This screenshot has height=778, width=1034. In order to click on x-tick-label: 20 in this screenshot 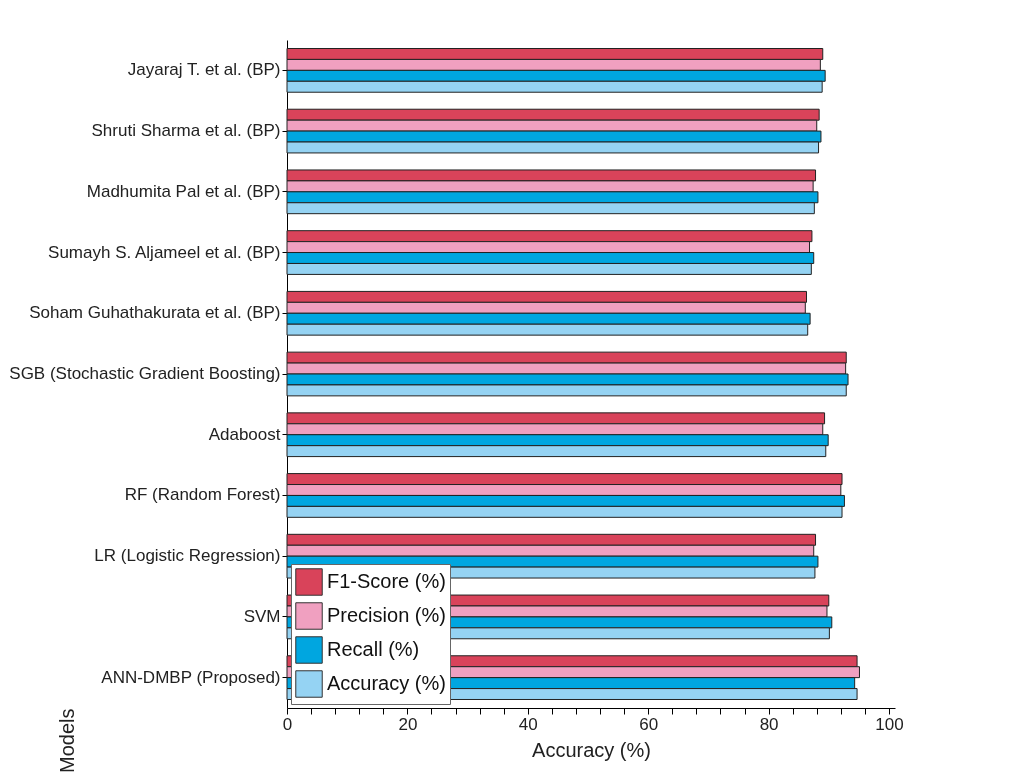, I will do `click(408, 724)`.